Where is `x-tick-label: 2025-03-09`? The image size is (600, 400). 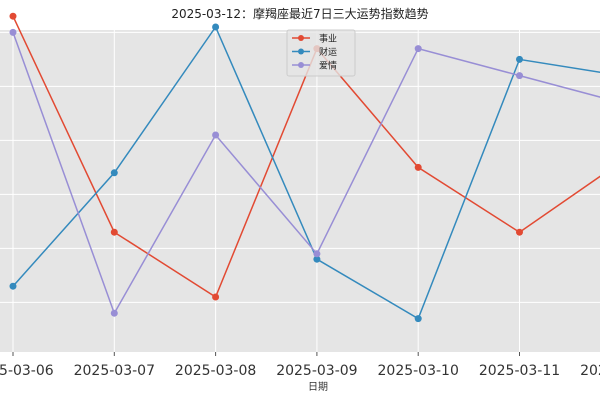 x-tick-label: 2025-03-09 is located at coordinates (316, 371).